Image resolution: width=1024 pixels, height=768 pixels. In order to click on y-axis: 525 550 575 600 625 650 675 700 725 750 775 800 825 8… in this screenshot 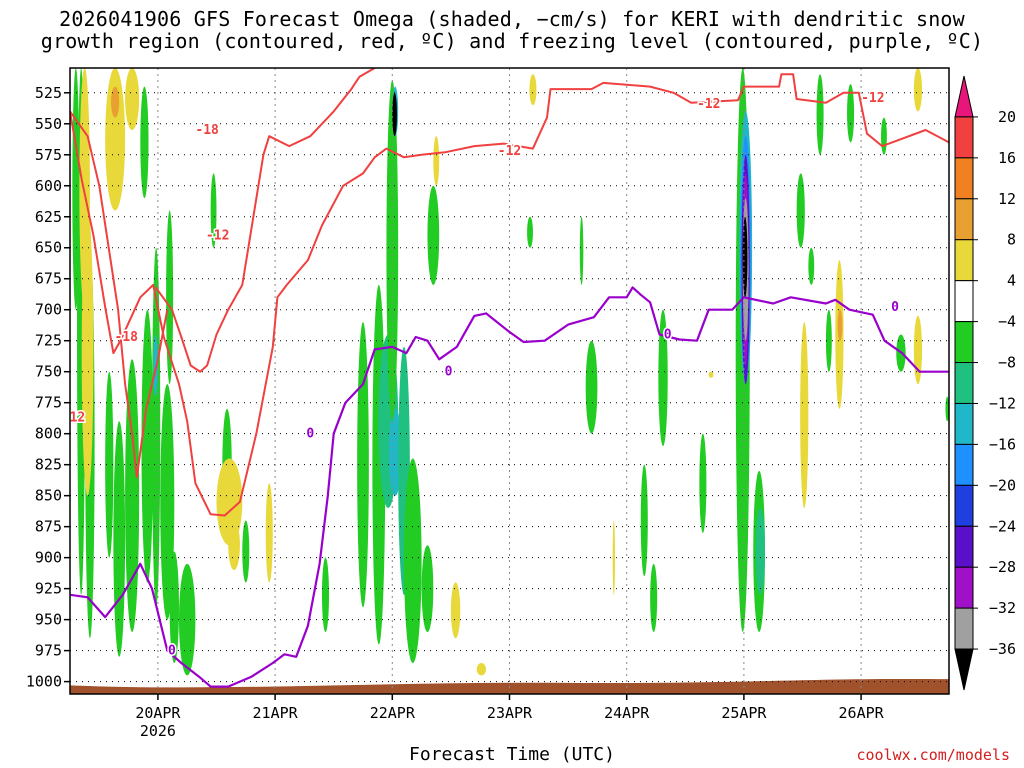, I will do `click(48, 387)`.